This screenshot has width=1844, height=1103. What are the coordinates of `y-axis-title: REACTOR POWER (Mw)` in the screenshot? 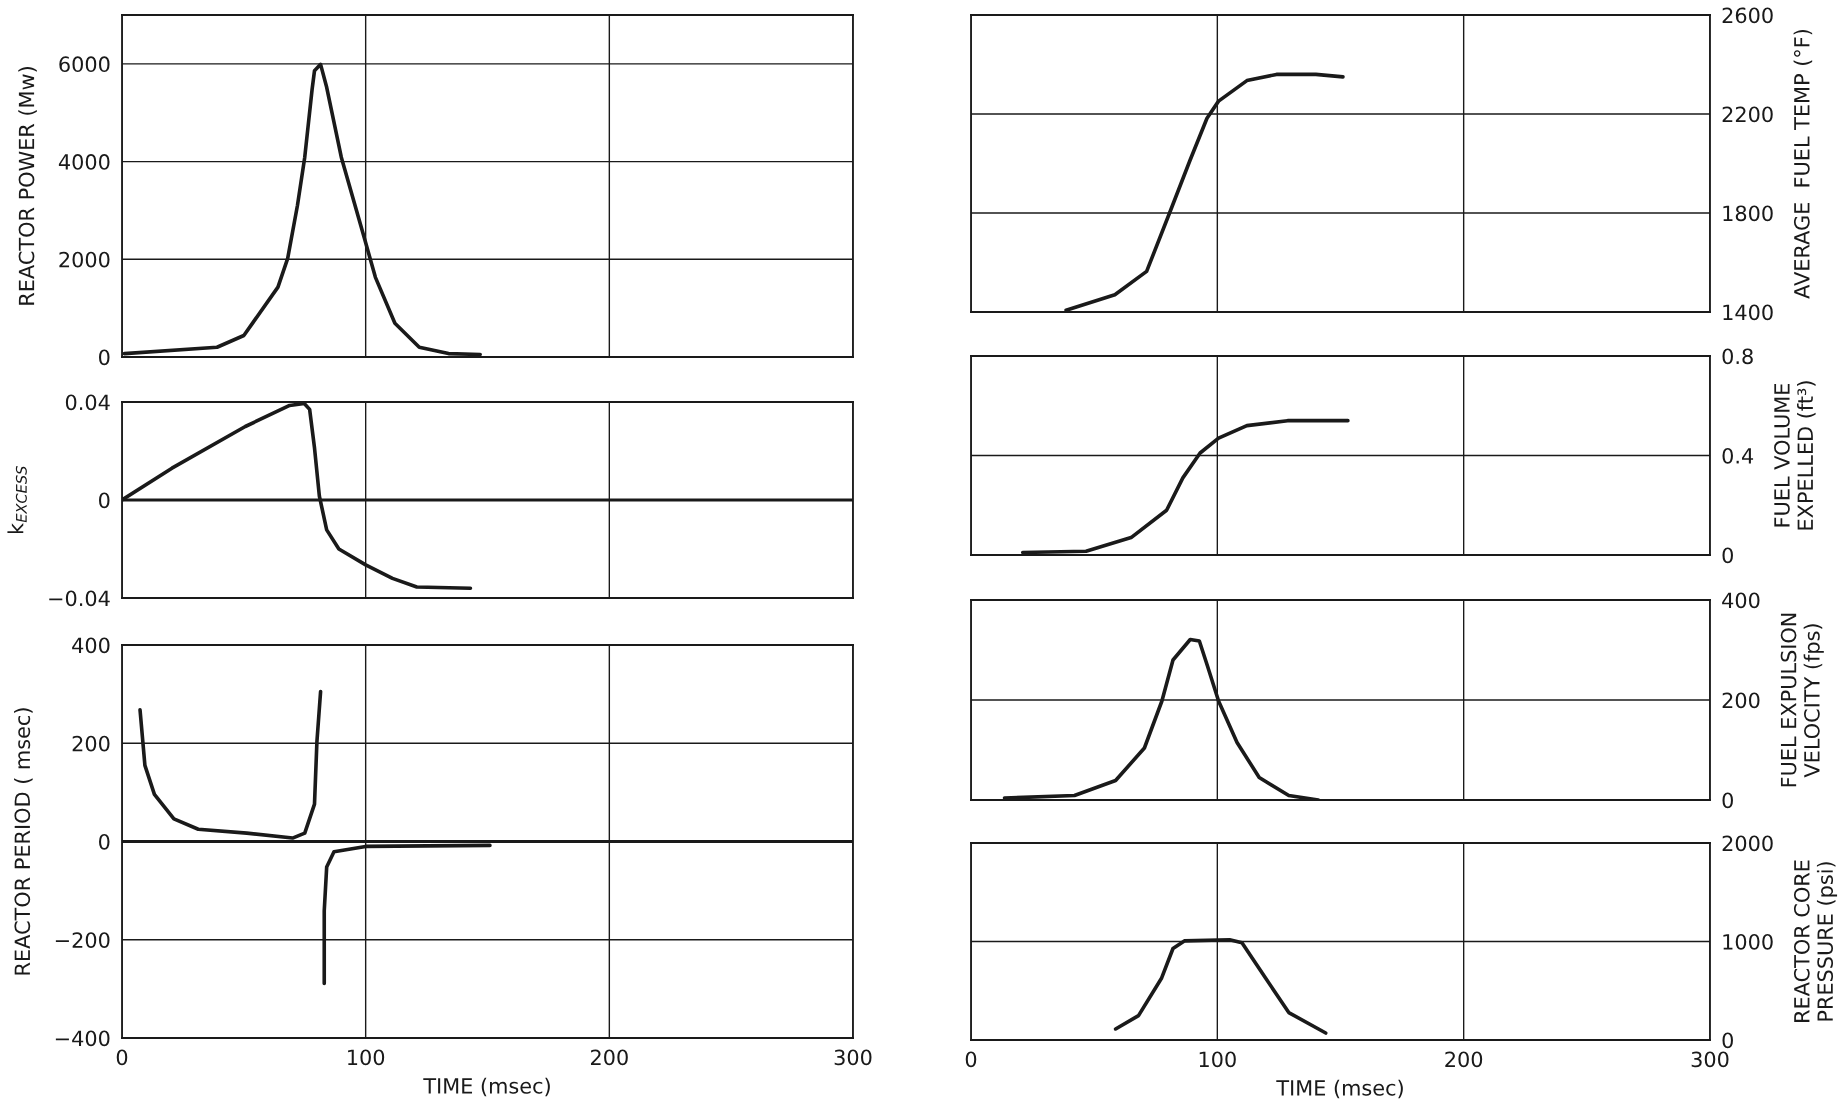 It's located at (27, 186).